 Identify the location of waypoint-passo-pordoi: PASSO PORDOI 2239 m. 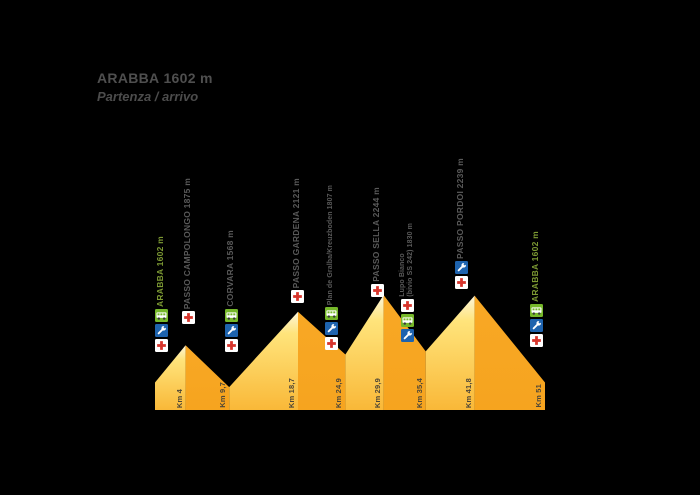
(461, 223).